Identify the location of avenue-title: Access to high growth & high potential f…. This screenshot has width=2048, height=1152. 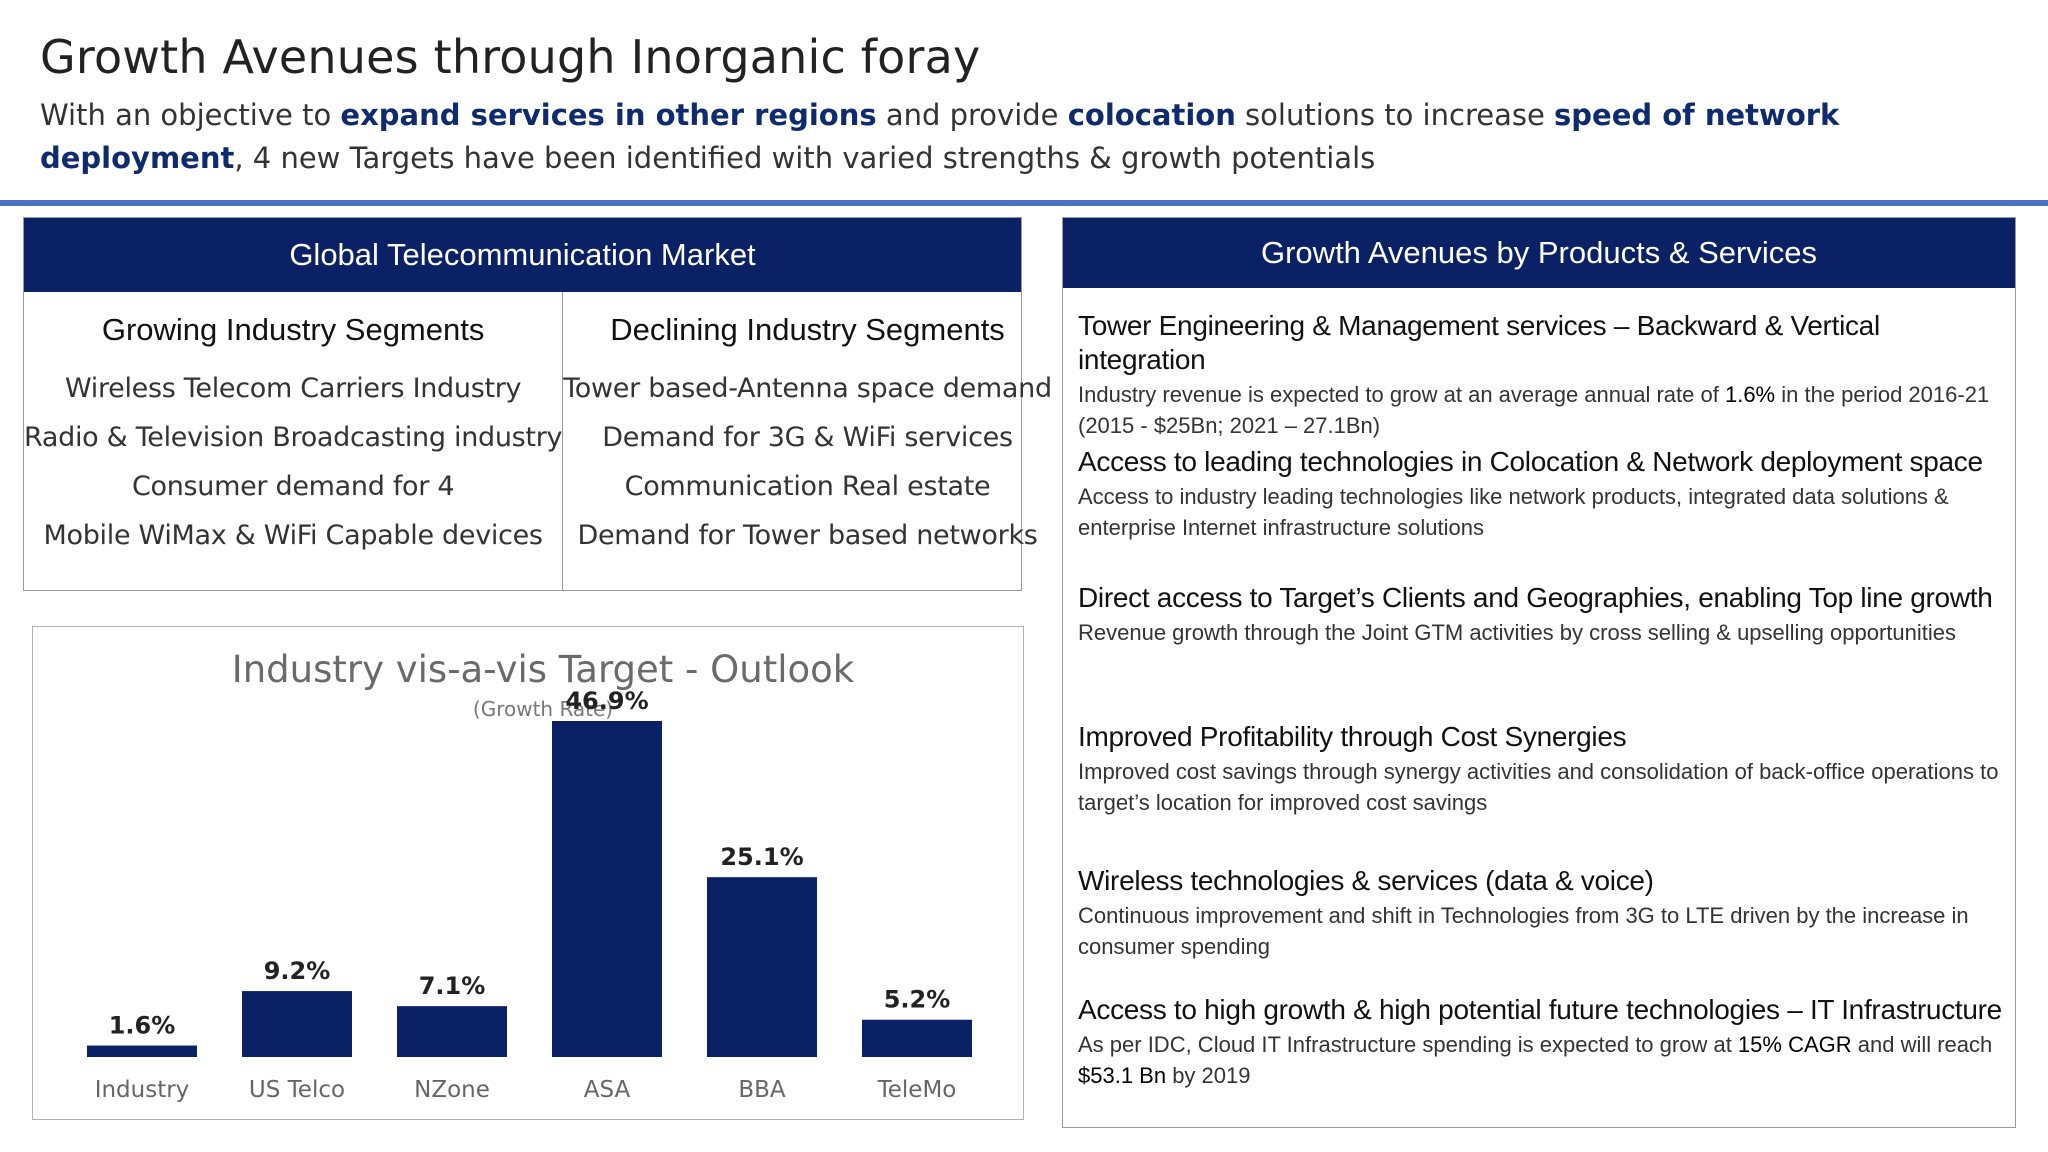
(1540, 1009).